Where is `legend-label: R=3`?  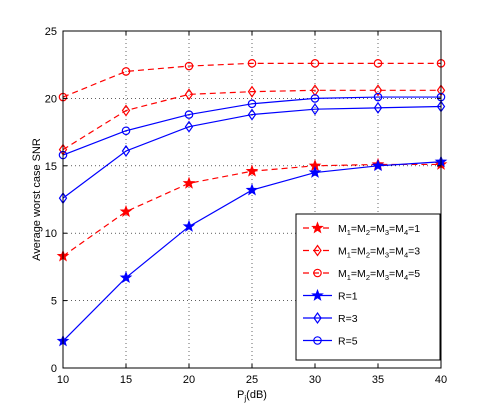 legend-label: R=3 is located at coordinates (348, 319).